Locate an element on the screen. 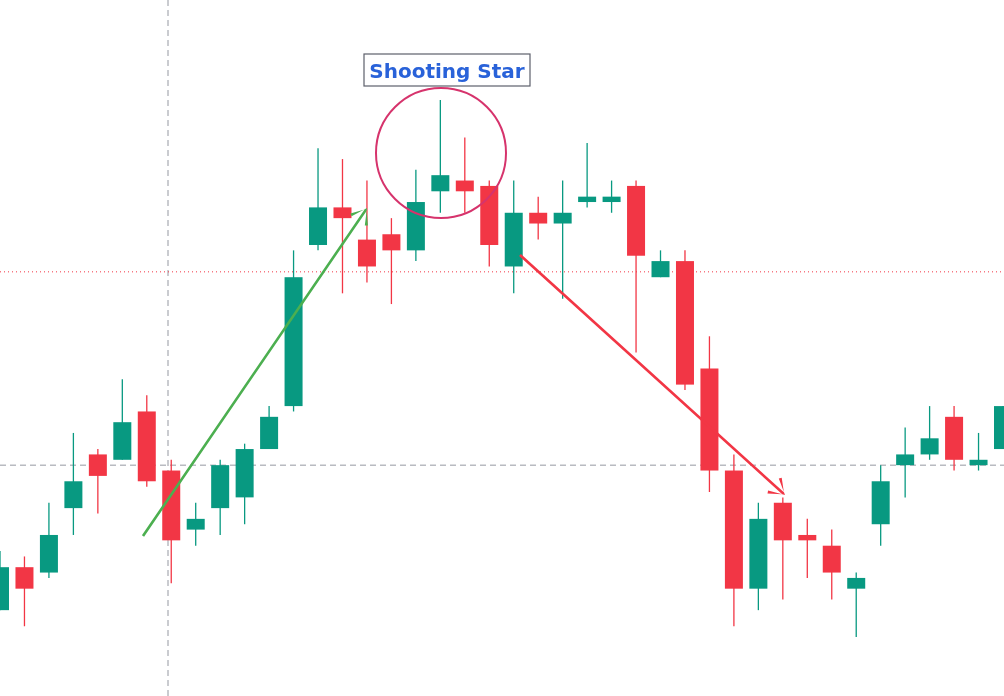  text: Shooting Star is located at coordinates (447, 71).